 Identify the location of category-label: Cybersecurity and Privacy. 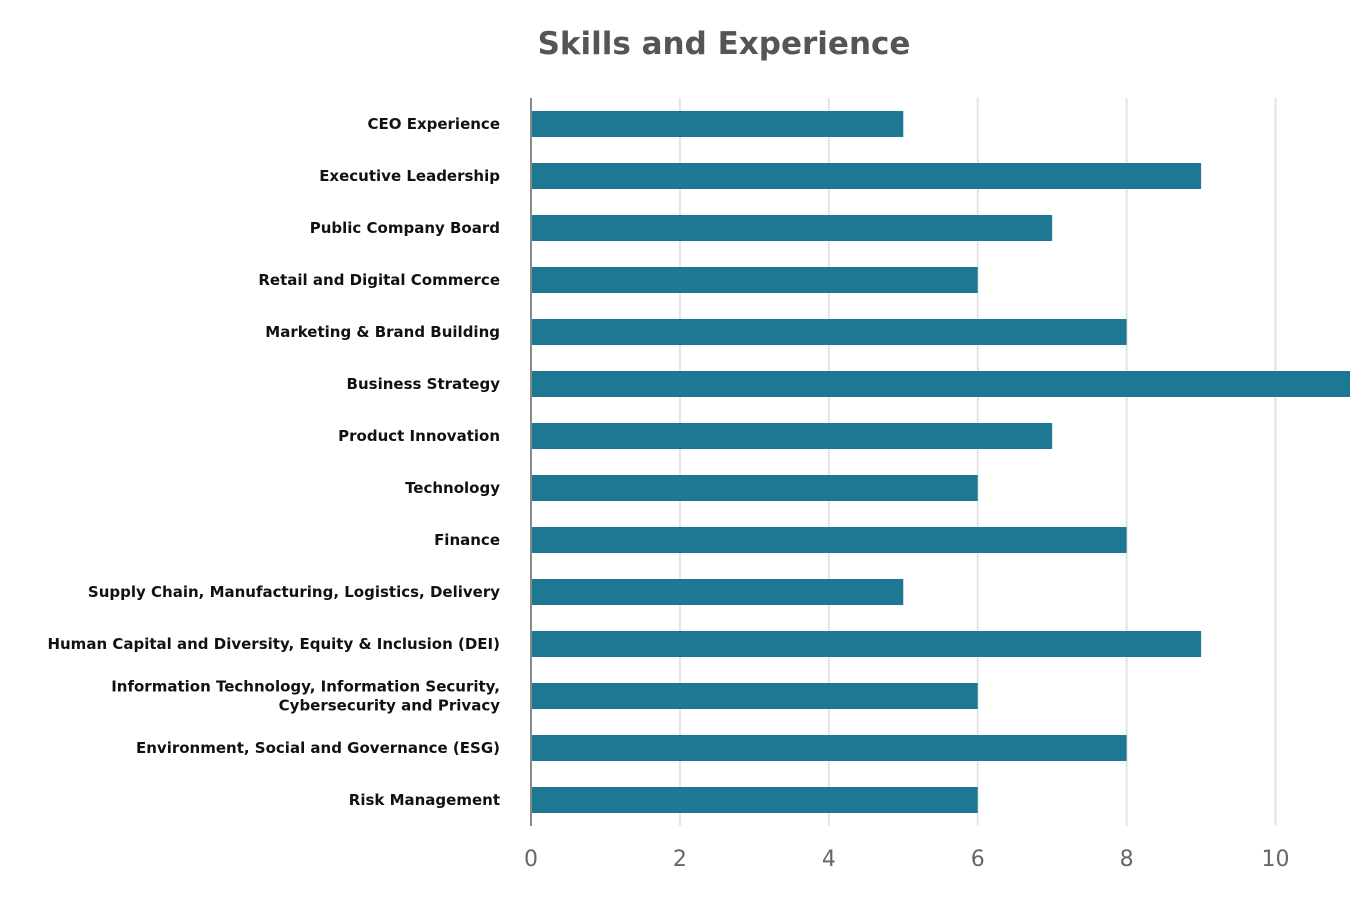
(390, 706).